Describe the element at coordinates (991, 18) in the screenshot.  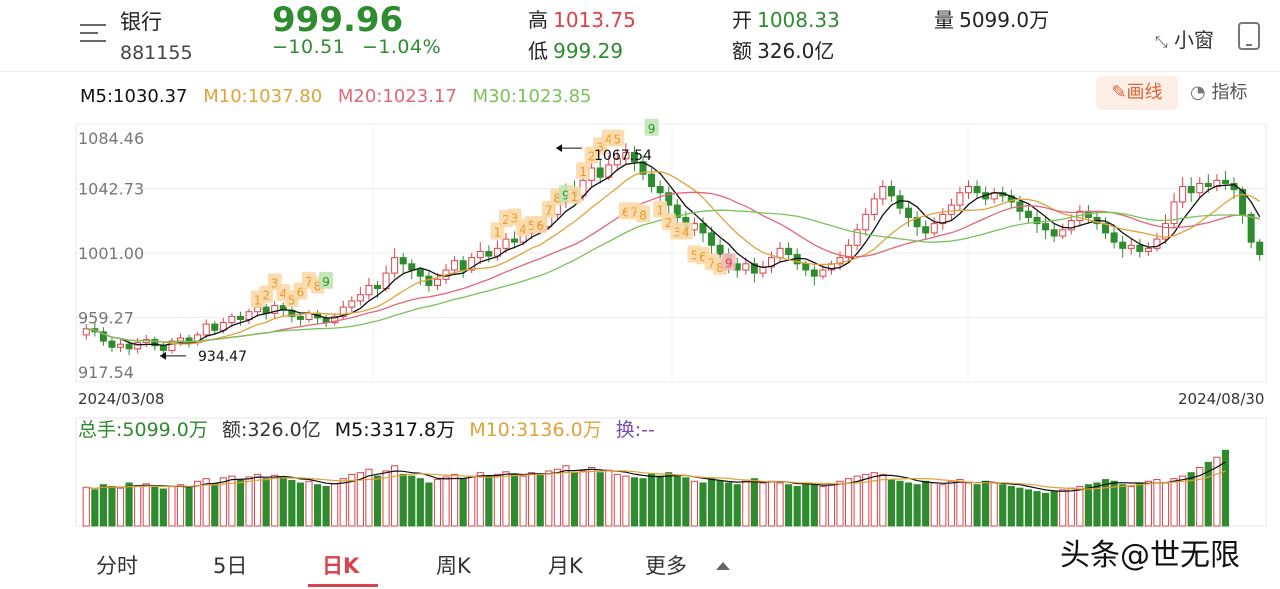
I see `volume-quote: 量 5099.0万` at that location.